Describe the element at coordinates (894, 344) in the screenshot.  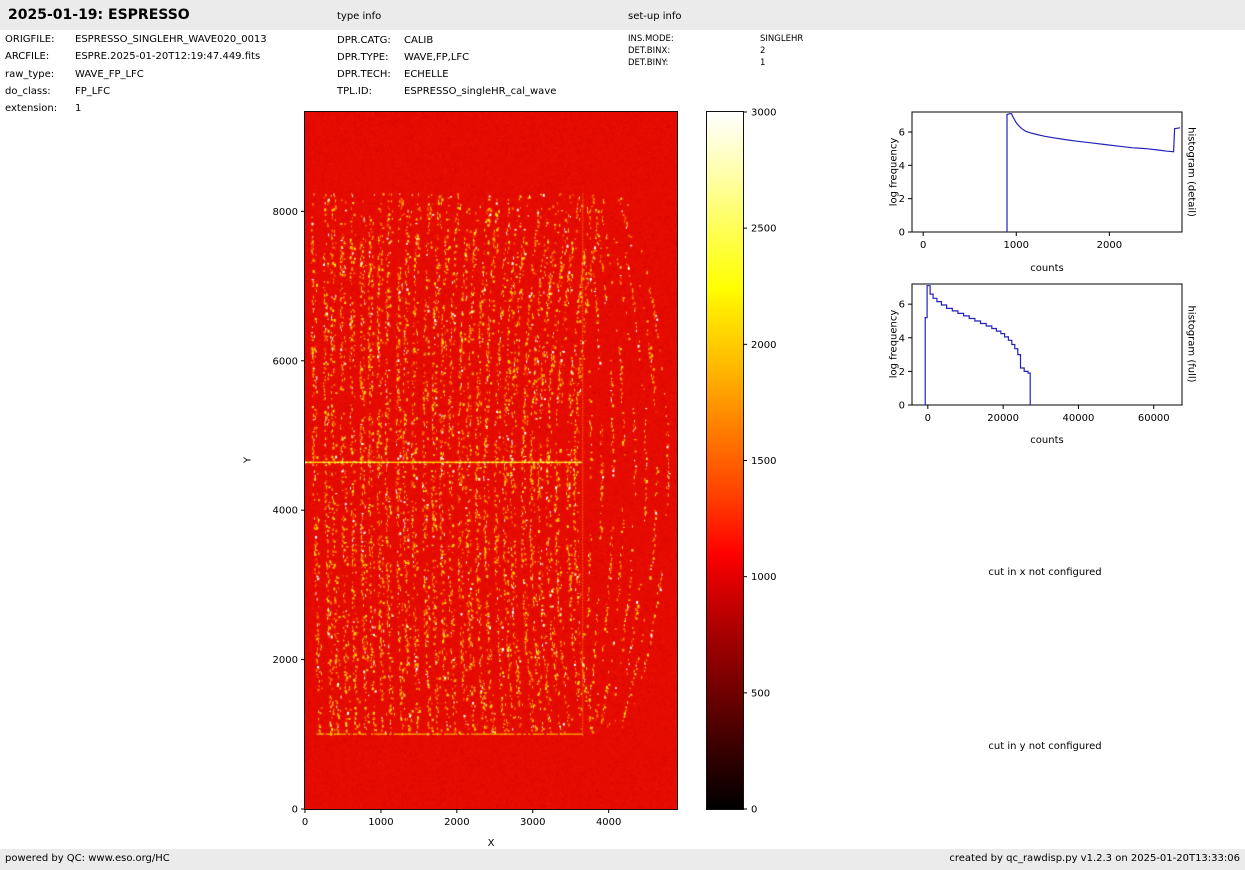
I see `hist-full-y-axis-label: log frequency` at that location.